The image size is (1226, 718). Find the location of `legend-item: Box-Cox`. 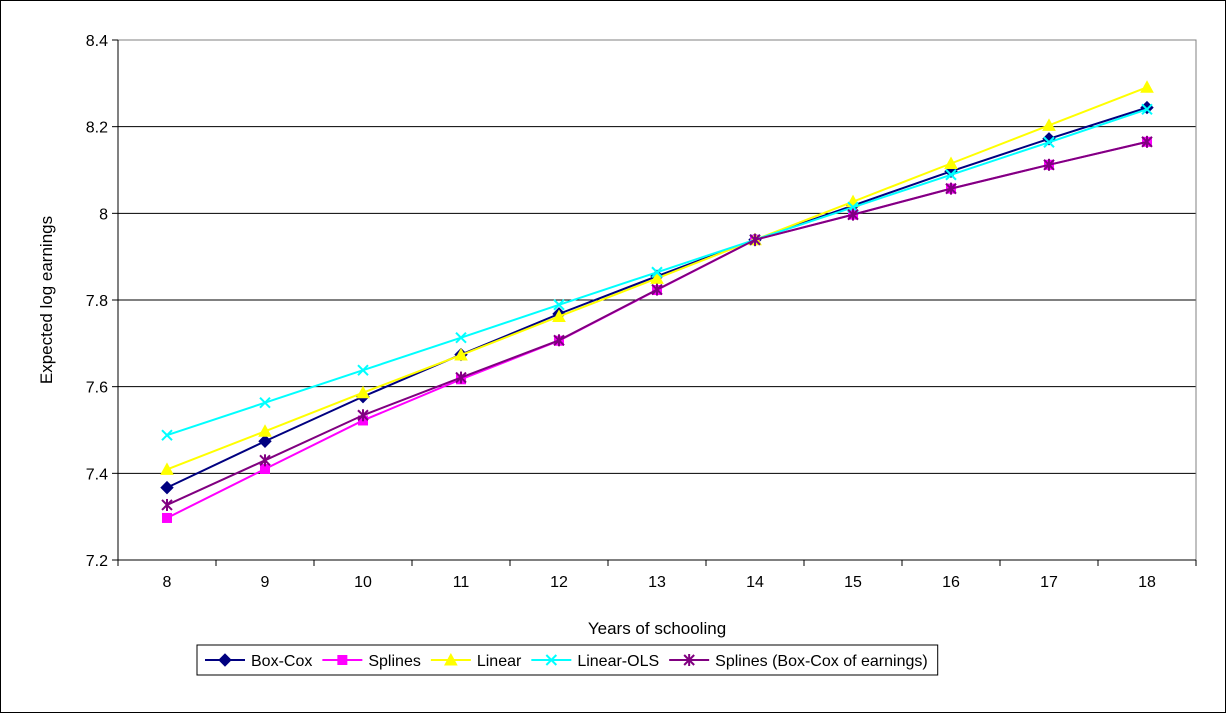

legend-item: Box-Cox is located at coordinates (258, 661).